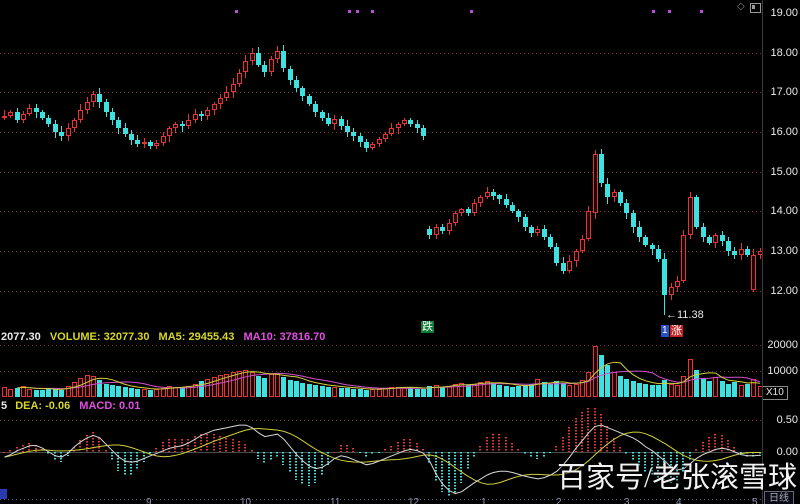  Describe the element at coordinates (755, 8) in the screenshot. I see `window-layout-icon` at that location.